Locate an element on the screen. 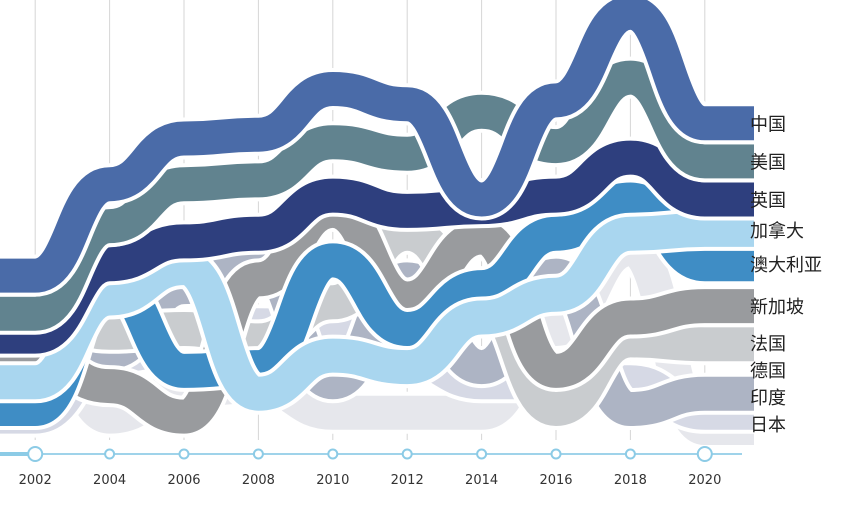 The image size is (844, 506). tick-label: 2004 is located at coordinates (109, 480).